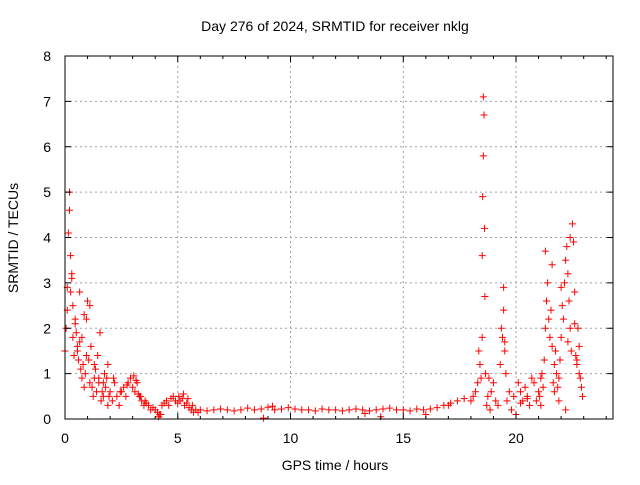 This screenshot has height=485, width=640. I want to click on y-tick-label: 8, so click(47, 56).